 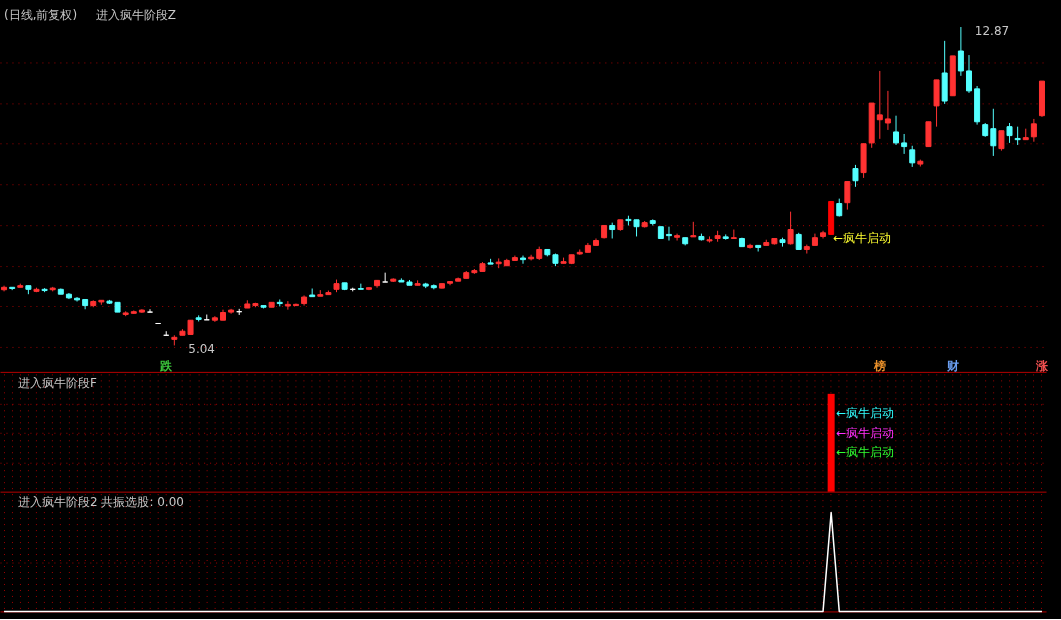 What do you see at coordinates (992, 31) in the screenshot?
I see `annotation: 12.87` at bounding box center [992, 31].